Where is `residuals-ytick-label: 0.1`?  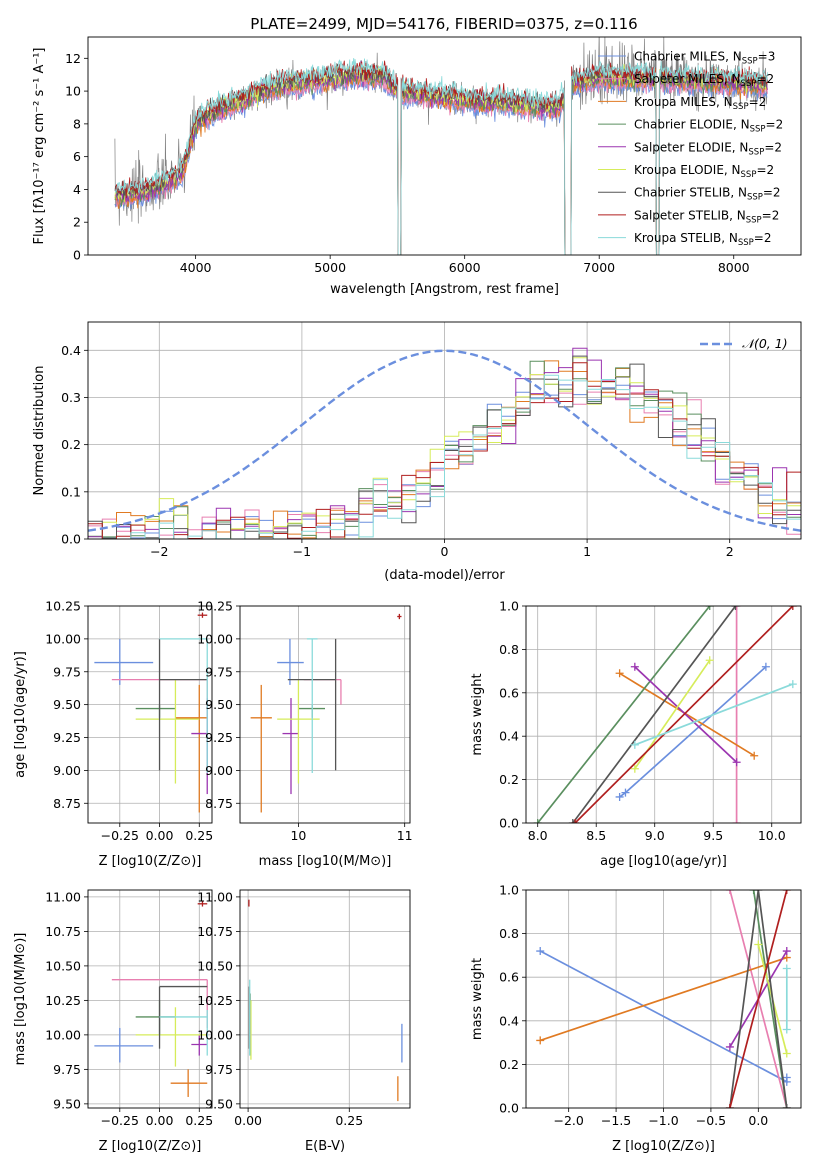
residuals-ytick-label: 0.1 is located at coordinates (71, 491).